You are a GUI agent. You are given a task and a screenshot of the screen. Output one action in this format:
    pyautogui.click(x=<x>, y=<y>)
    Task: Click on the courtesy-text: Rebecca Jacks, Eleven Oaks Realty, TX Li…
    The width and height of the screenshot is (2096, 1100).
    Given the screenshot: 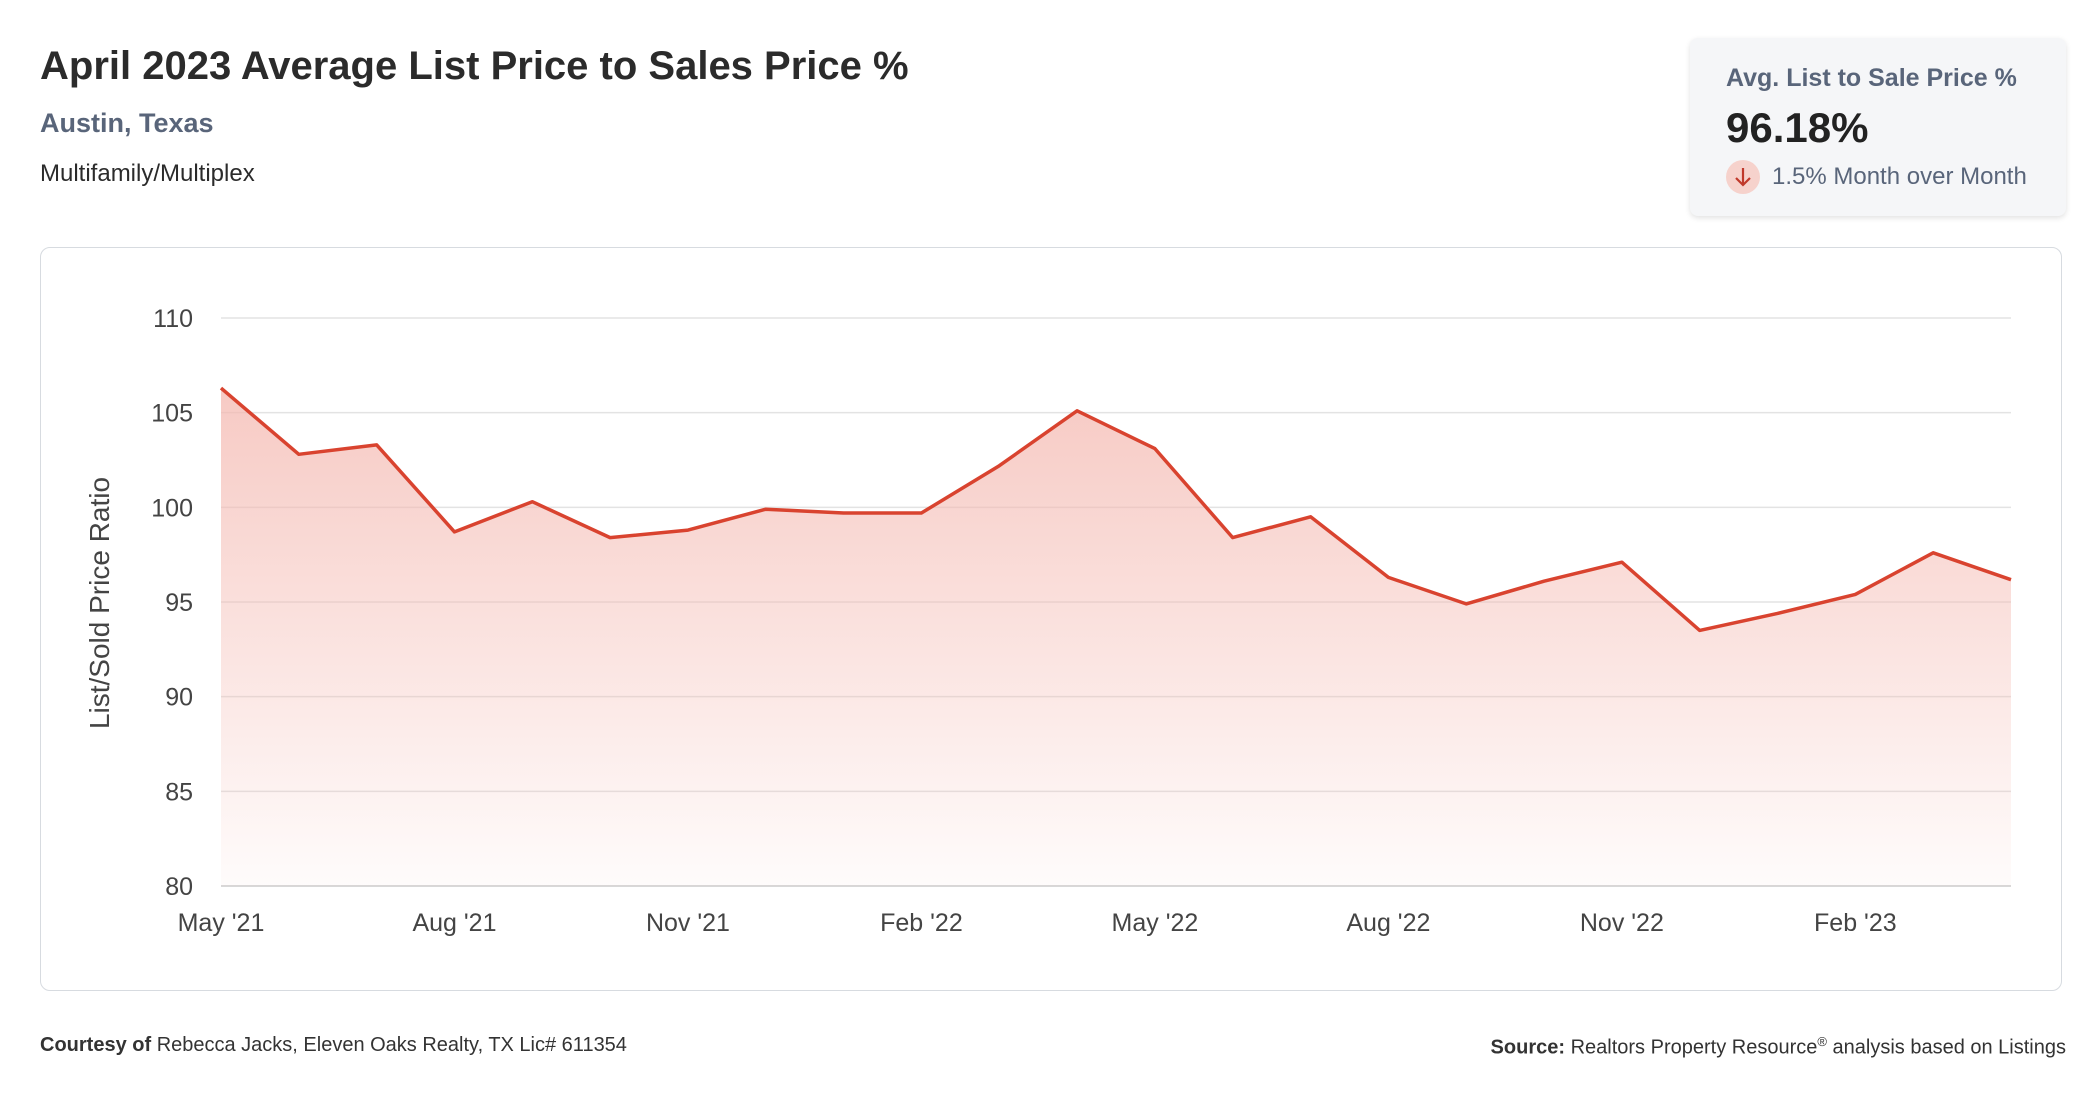 What is the action you would take?
    pyautogui.click(x=391, y=1045)
    